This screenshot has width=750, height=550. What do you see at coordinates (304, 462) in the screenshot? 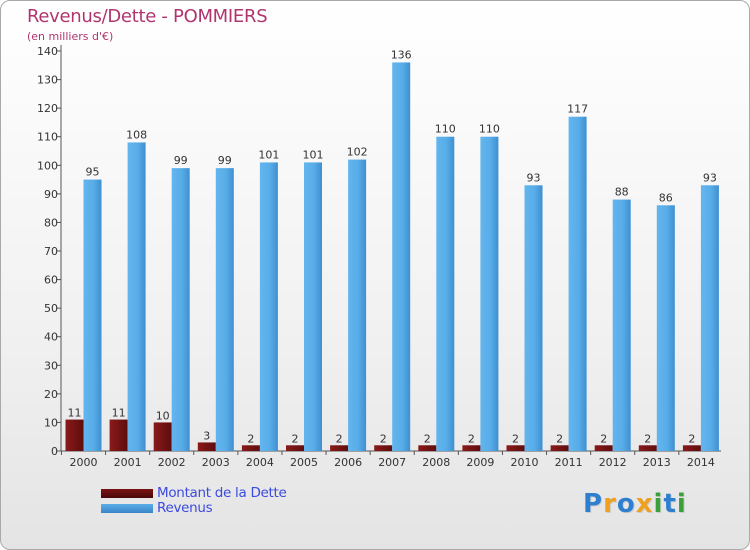
I see `x-tick-label: 2005` at bounding box center [304, 462].